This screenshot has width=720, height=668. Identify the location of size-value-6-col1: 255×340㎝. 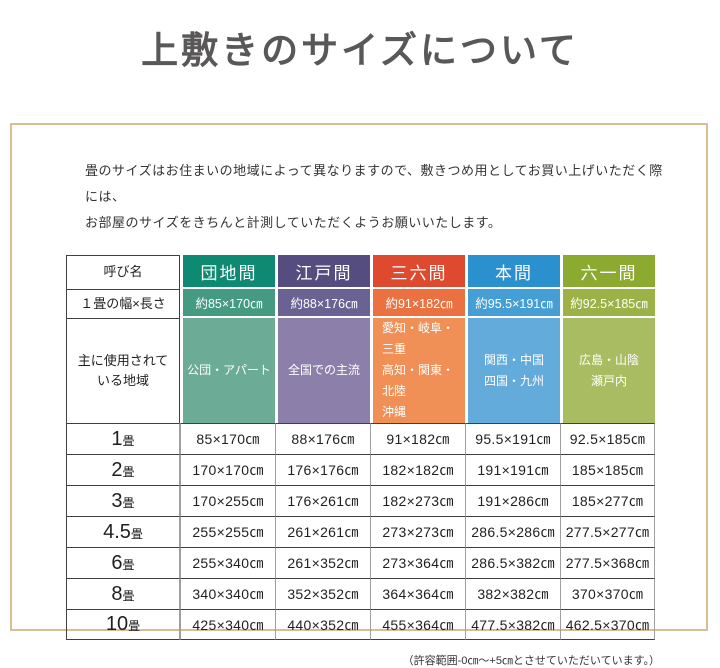
(227, 562).